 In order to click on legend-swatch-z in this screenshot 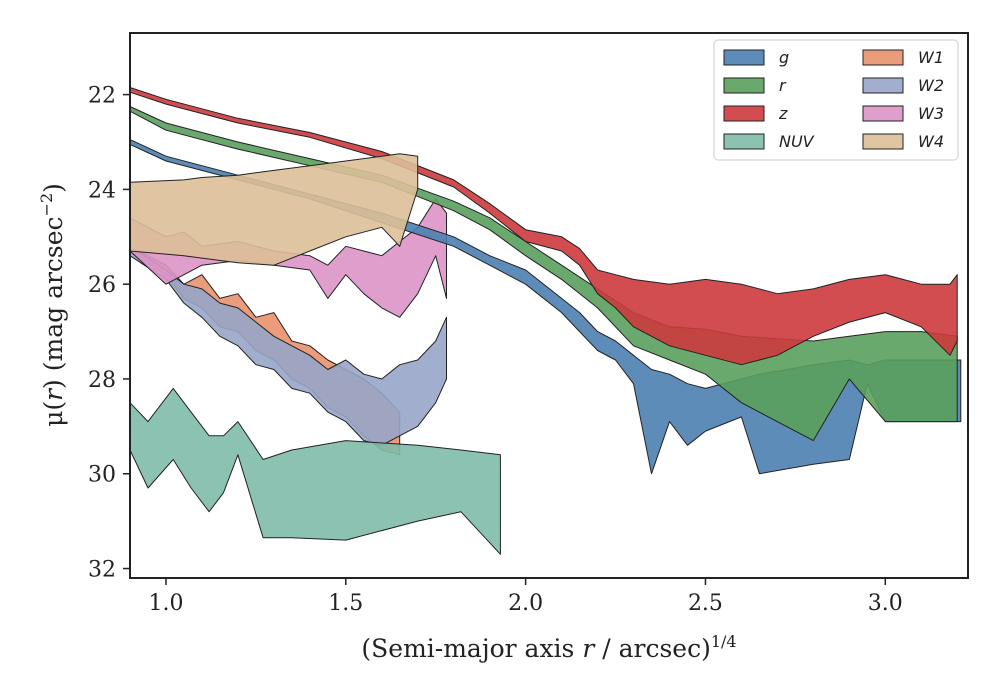, I will do `click(744, 113)`.